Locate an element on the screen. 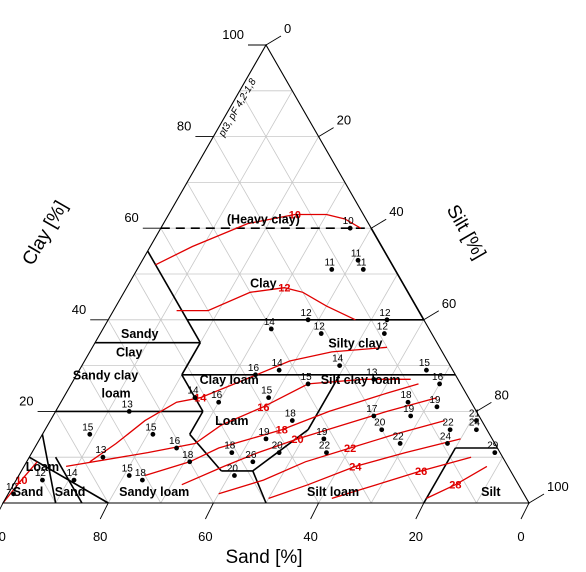  sand-axis-title: Sand [%] is located at coordinates (263, 557).